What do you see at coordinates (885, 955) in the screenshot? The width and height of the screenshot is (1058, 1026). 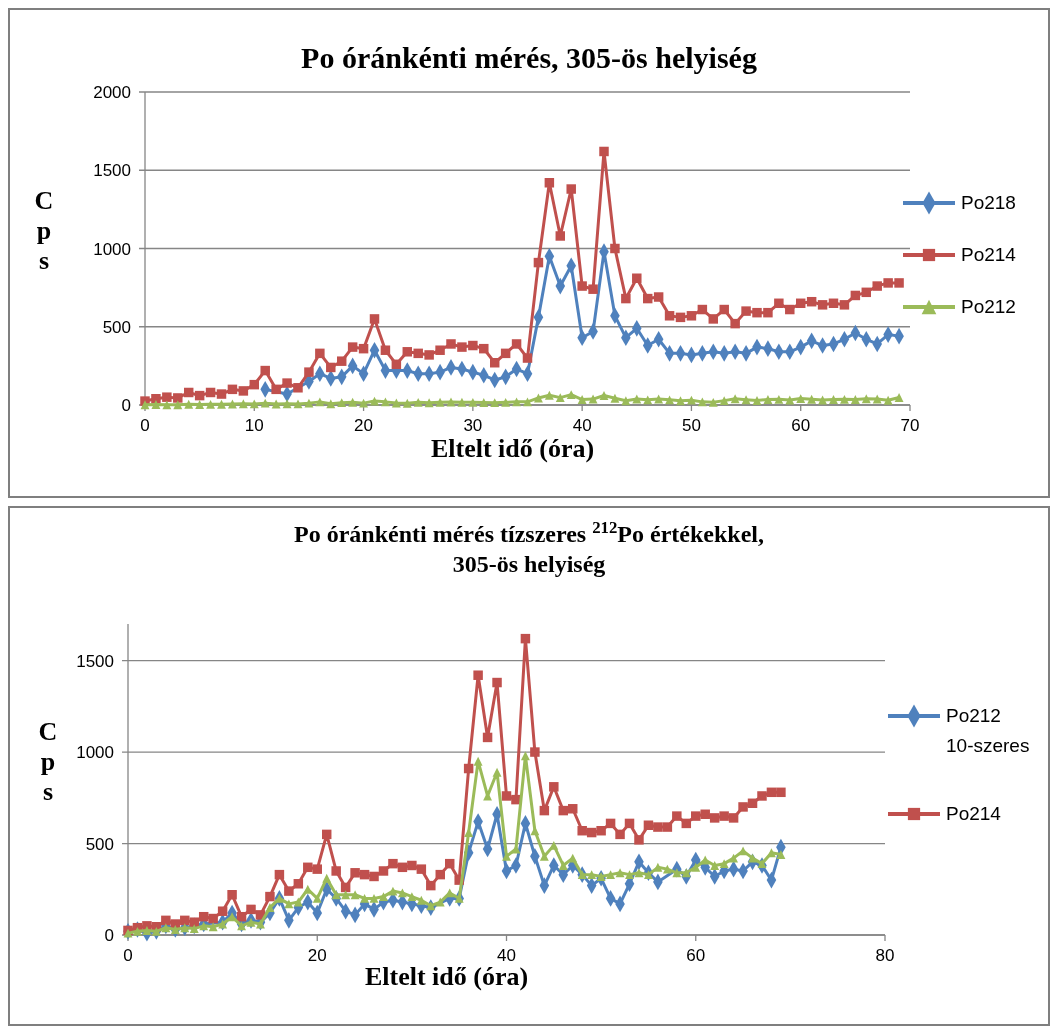 I see `x-tick-label: 80` at bounding box center [885, 955].